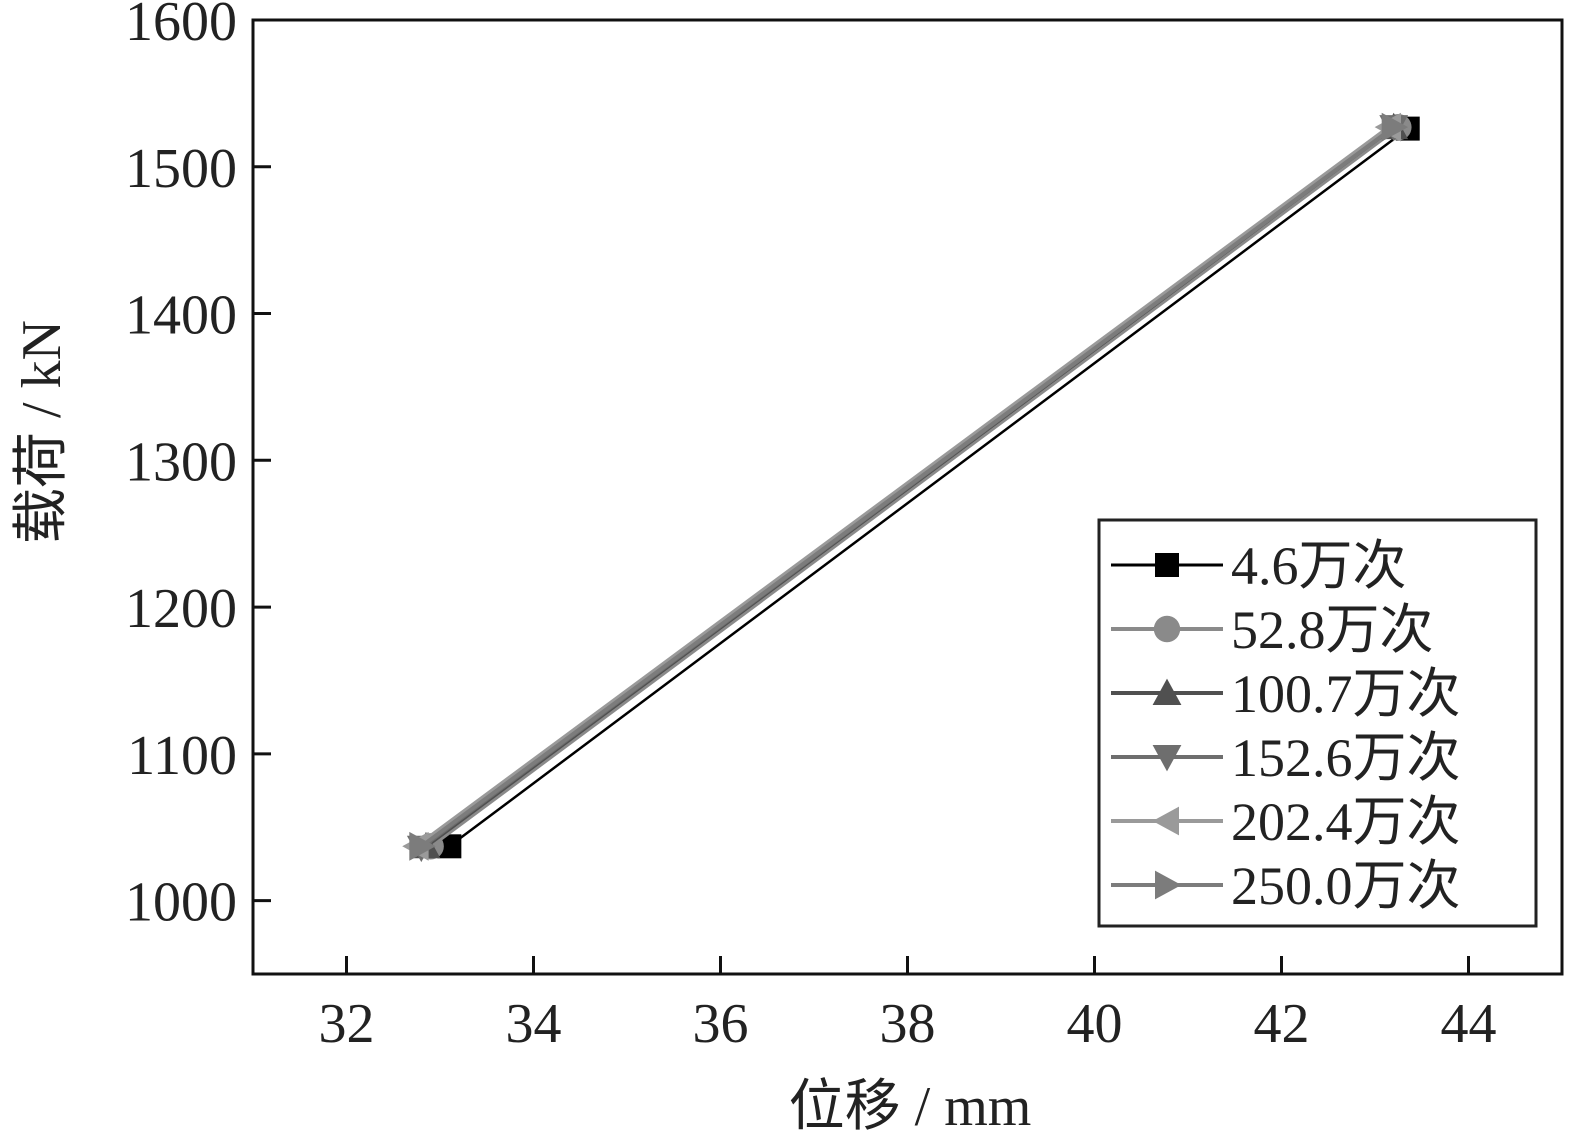 Image resolution: width=1575 pixels, height=1139 pixels. I want to click on y-tick-label: 1100, so click(182, 756).